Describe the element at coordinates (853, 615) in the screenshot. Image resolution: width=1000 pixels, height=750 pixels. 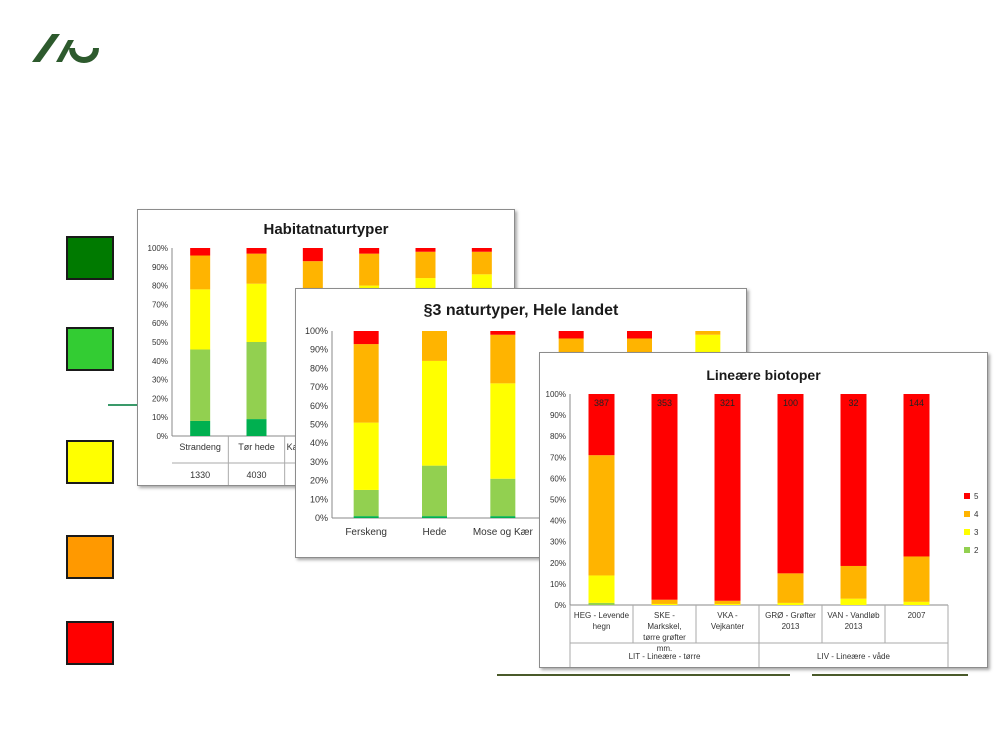
I see `x-category-label: VAN - Vandløb` at that location.